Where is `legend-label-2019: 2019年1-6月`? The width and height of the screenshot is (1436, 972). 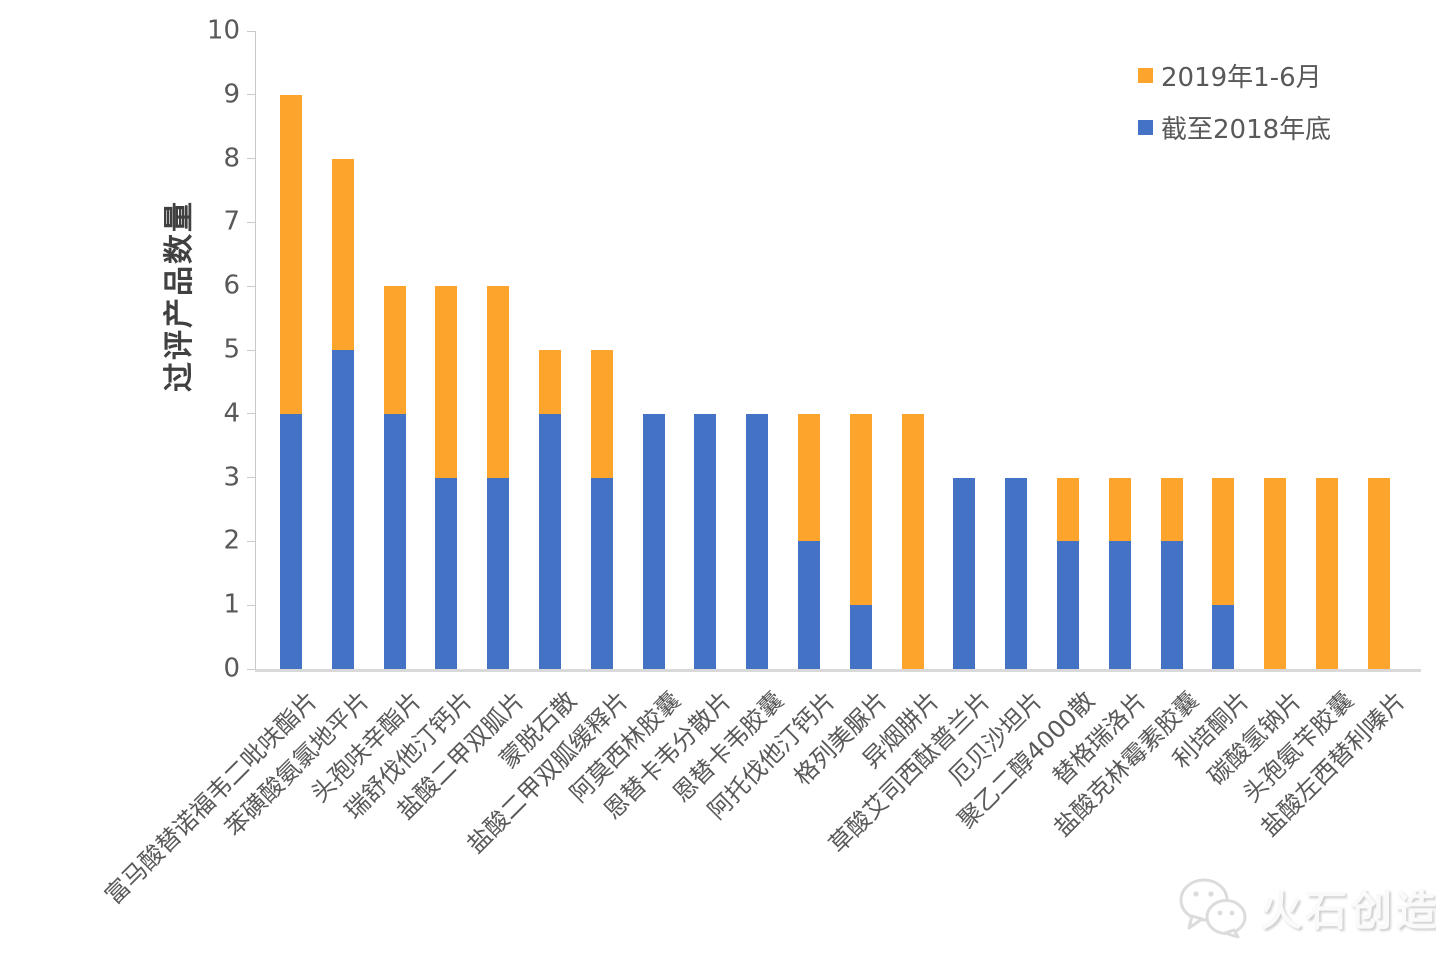 legend-label-2019: 2019年1-6月 is located at coordinates (1241, 78).